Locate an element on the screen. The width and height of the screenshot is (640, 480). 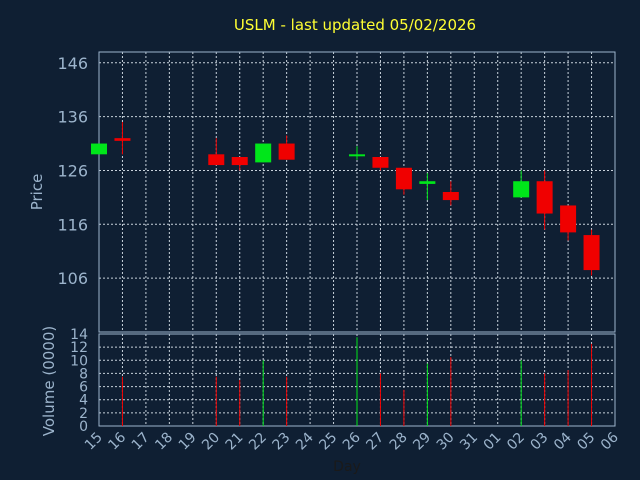
y-axis-label: Price is located at coordinates (37, 192).